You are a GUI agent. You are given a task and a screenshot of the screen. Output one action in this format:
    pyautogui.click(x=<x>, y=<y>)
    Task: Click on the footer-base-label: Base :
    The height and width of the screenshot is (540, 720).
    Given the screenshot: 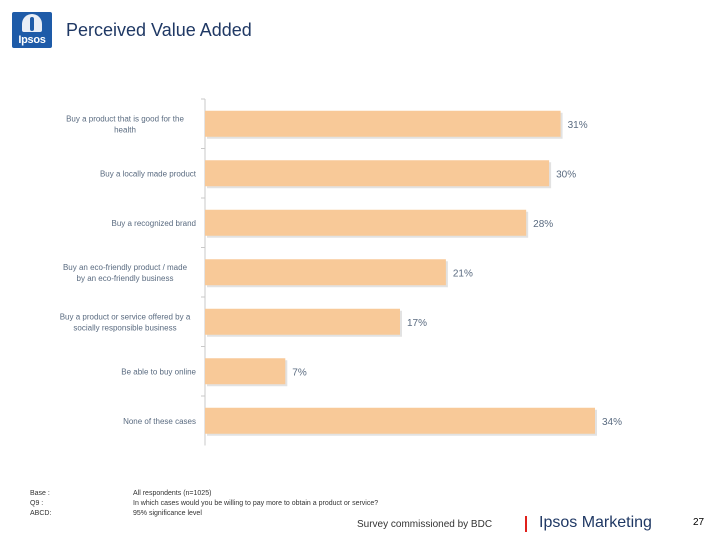 What is the action you would take?
    pyautogui.click(x=40, y=493)
    